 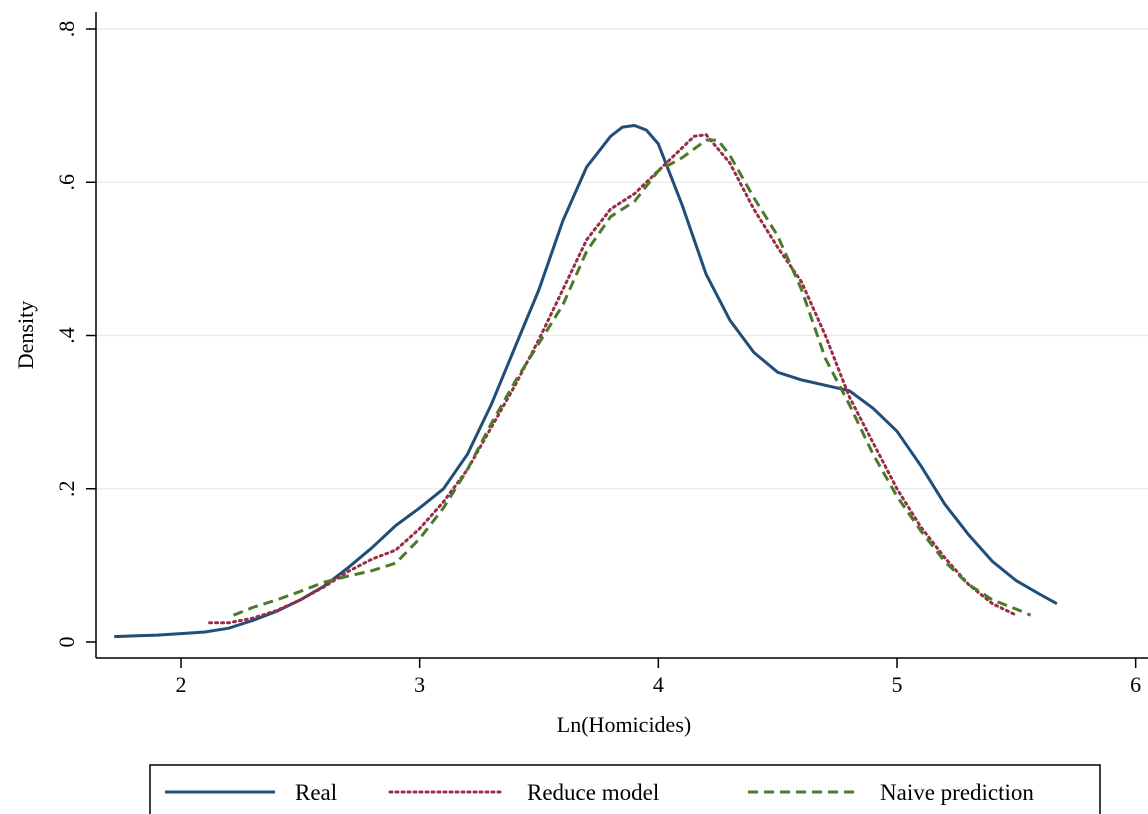 I want to click on x-tick-label: 5, so click(x=897, y=684).